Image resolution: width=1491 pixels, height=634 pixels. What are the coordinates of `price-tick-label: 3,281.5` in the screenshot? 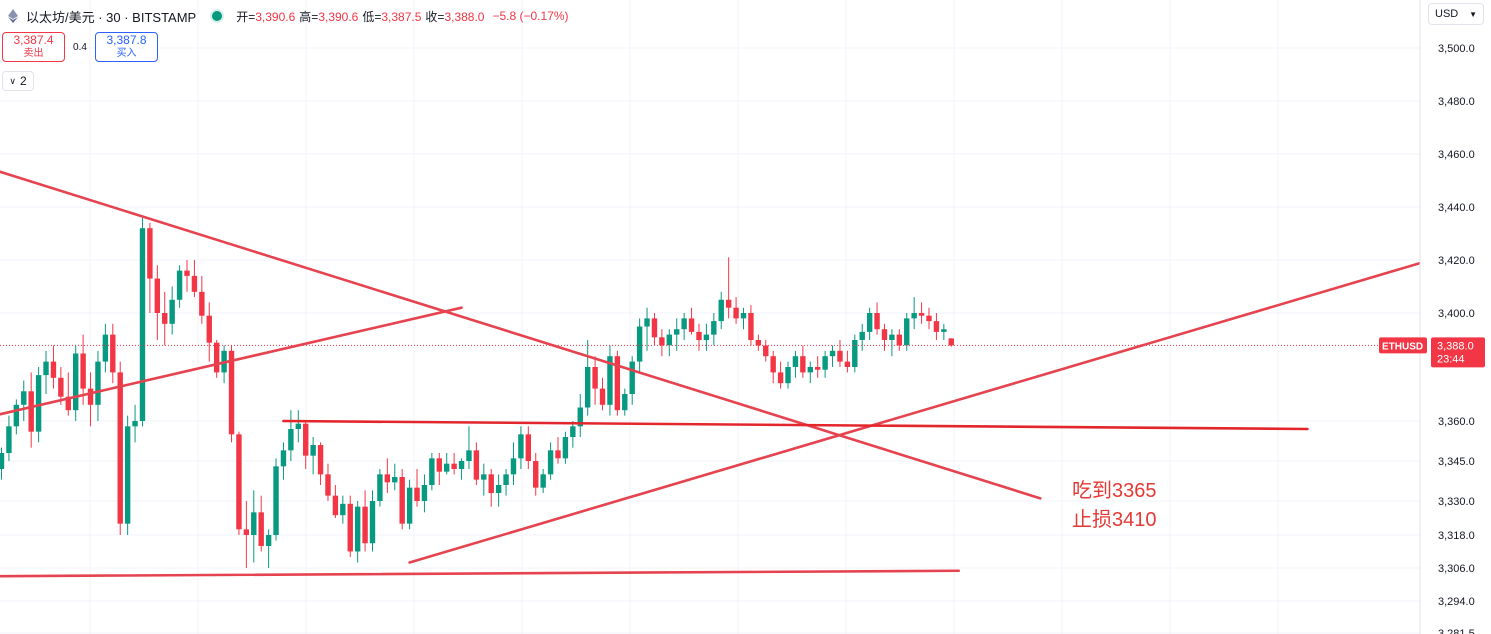 It's located at (1456, 631).